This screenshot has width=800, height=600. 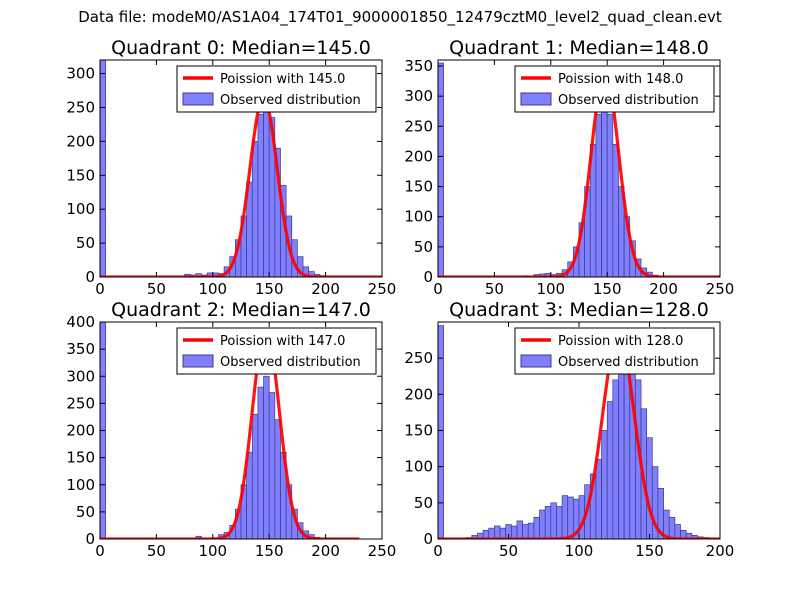 What do you see at coordinates (276, 89) in the screenshot?
I see `legend: Poission with 145.0 Observed distribution` at bounding box center [276, 89].